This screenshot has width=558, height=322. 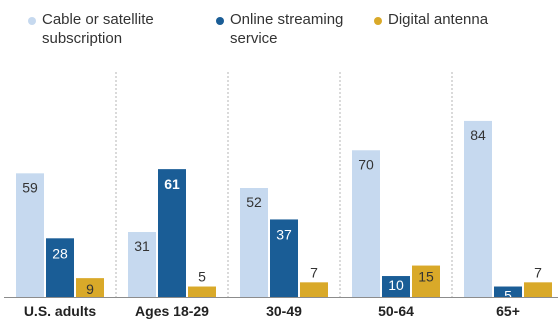 What do you see at coordinates (202, 277) in the screenshot?
I see `value-label-1-2: 5` at bounding box center [202, 277].